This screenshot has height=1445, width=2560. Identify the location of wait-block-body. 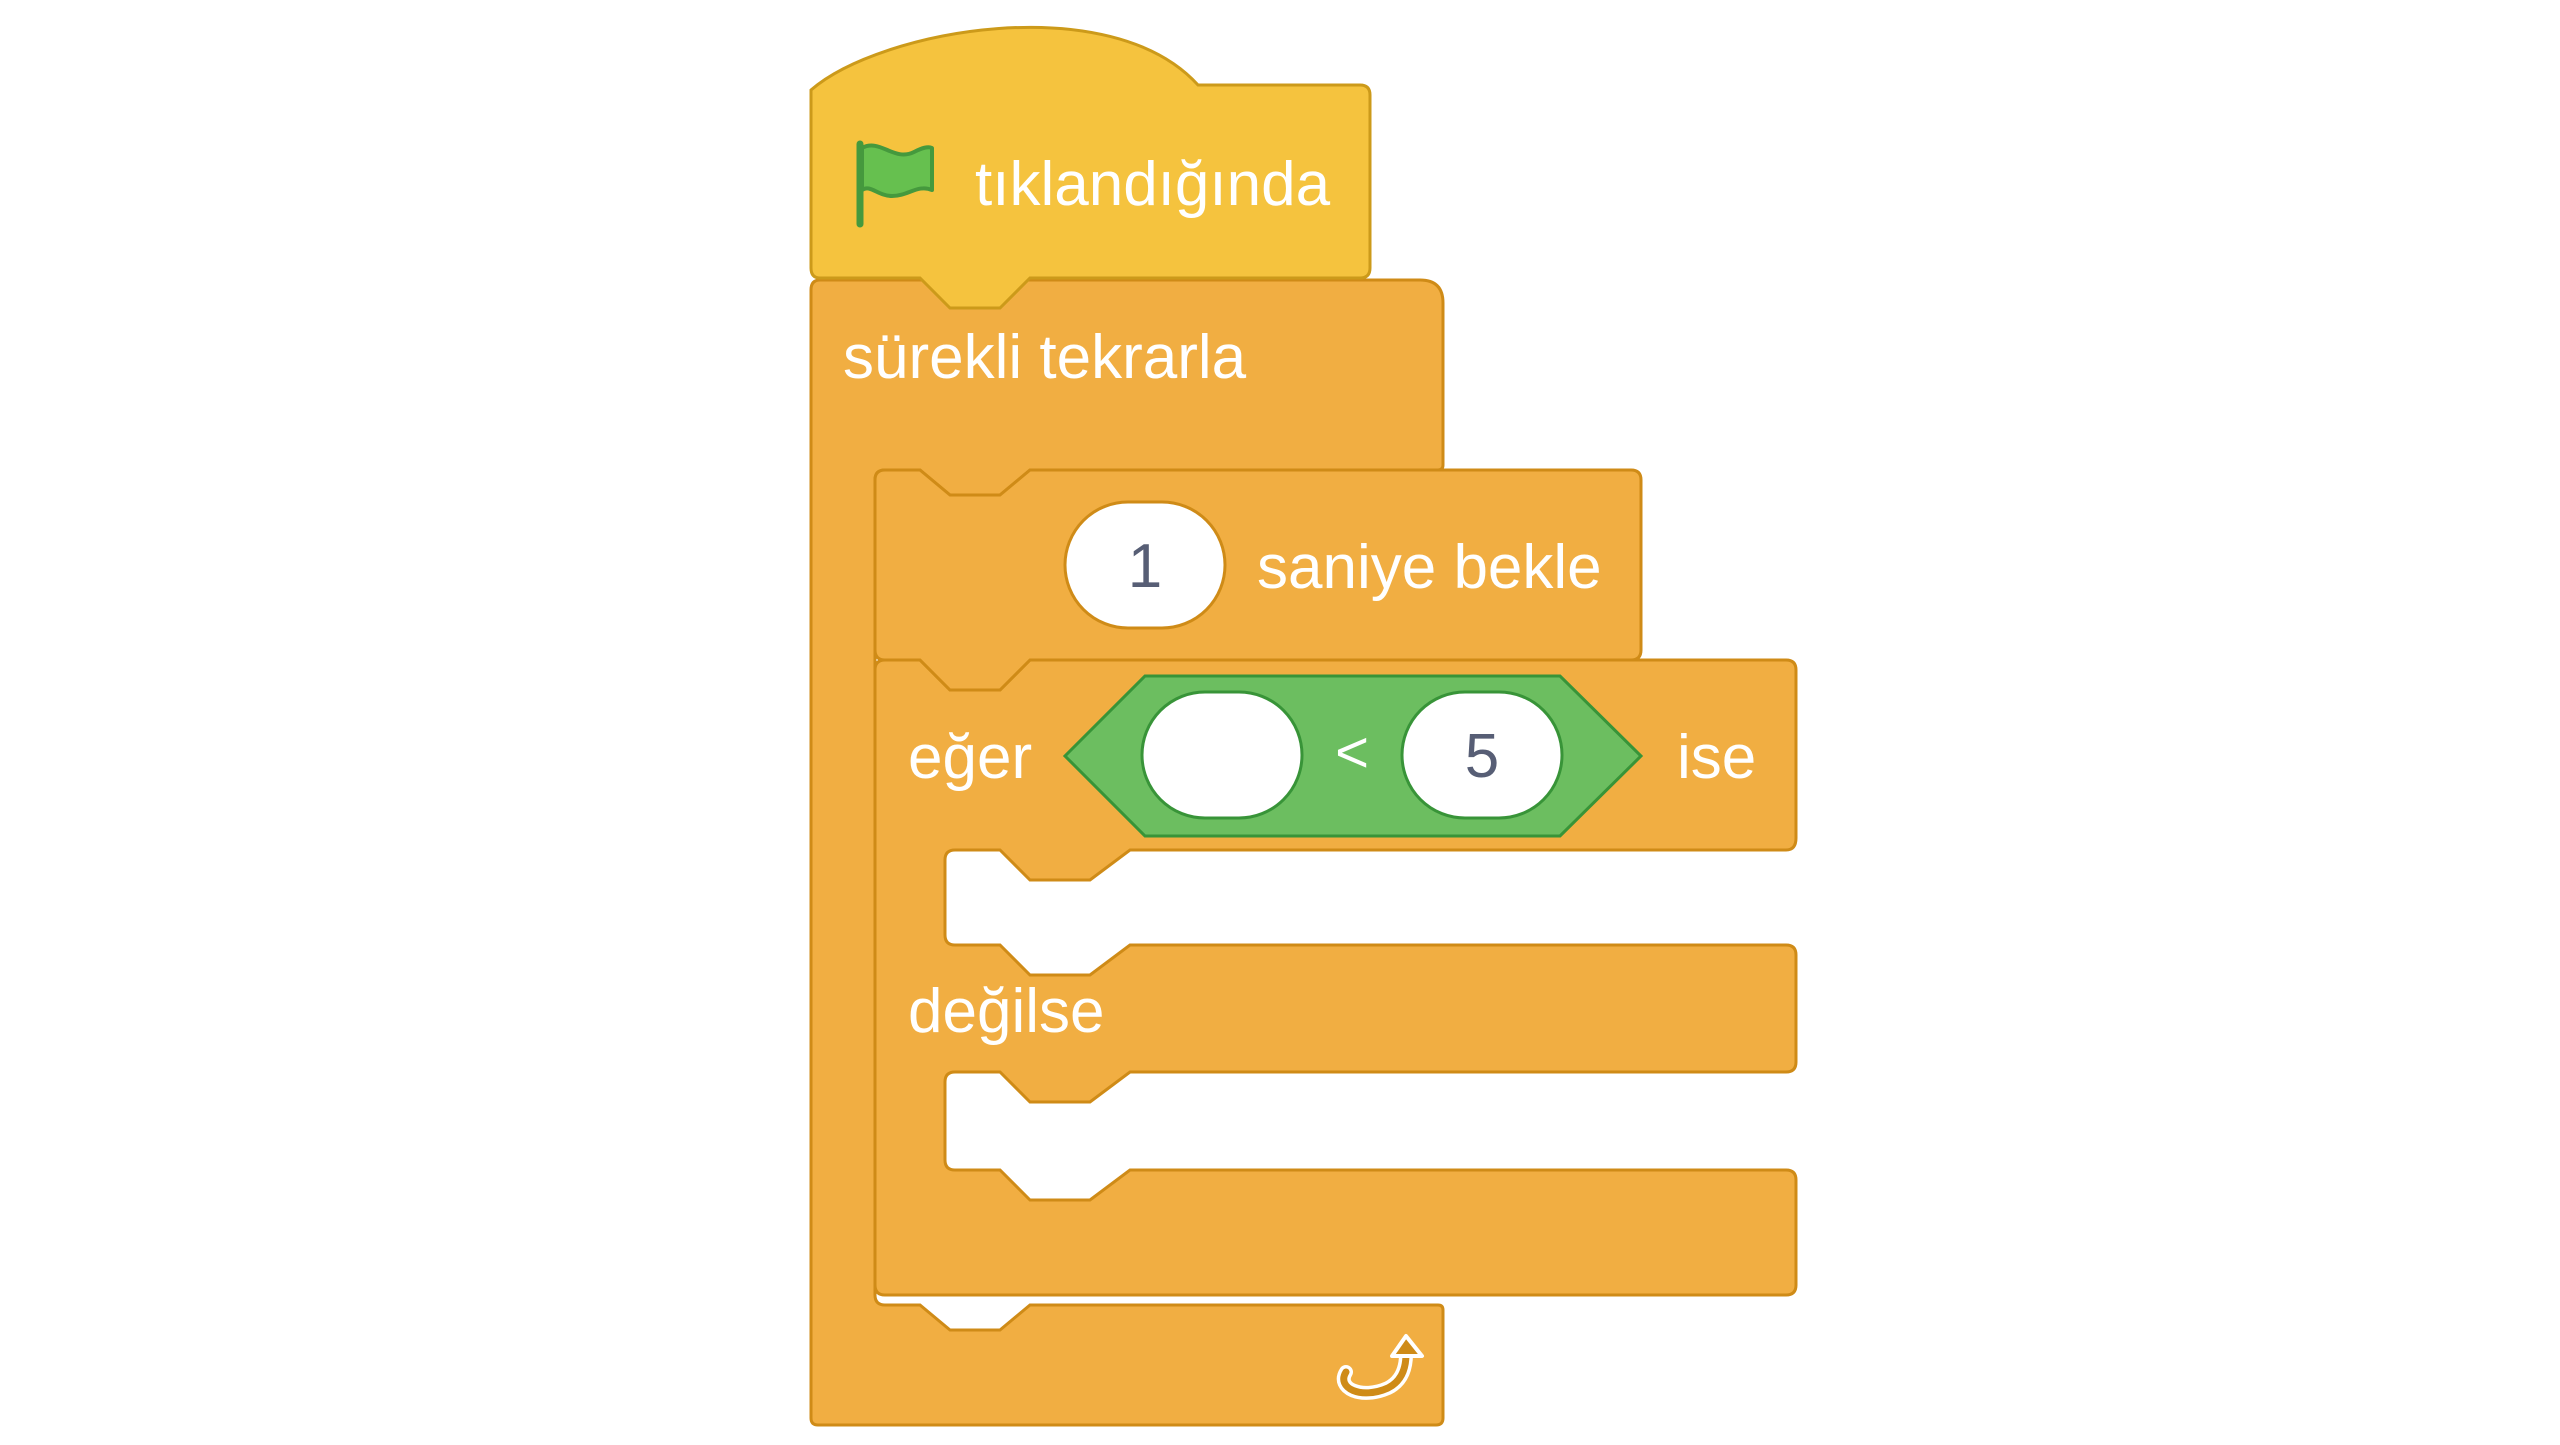
(1258, 580).